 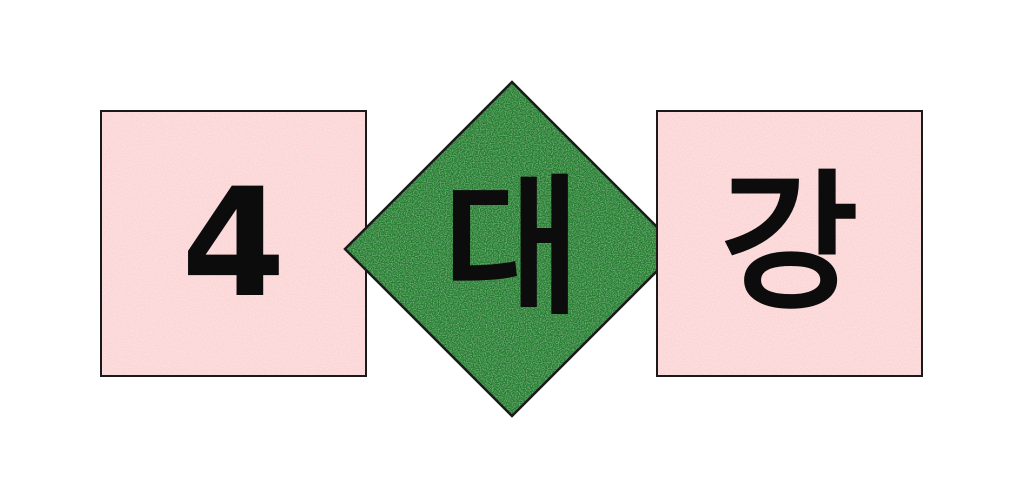 I want to click on tile-glyph-center: 대, so click(x=511, y=249).